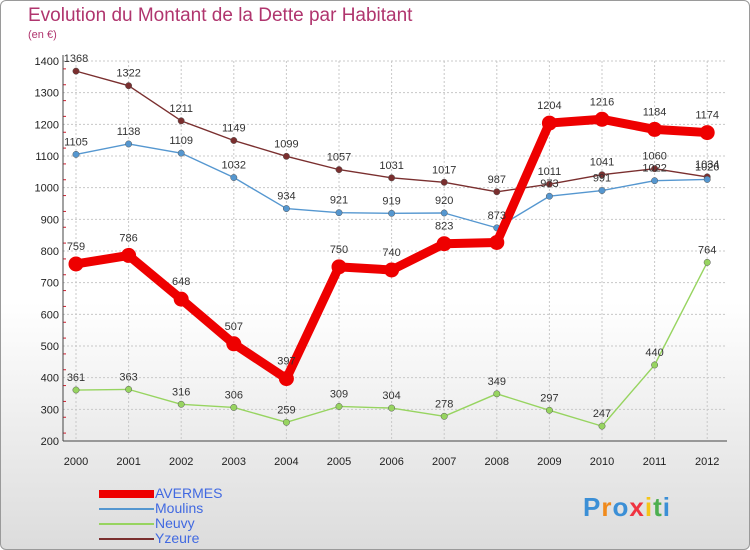  I want to click on data-label-neuvy: 306, so click(234, 395).